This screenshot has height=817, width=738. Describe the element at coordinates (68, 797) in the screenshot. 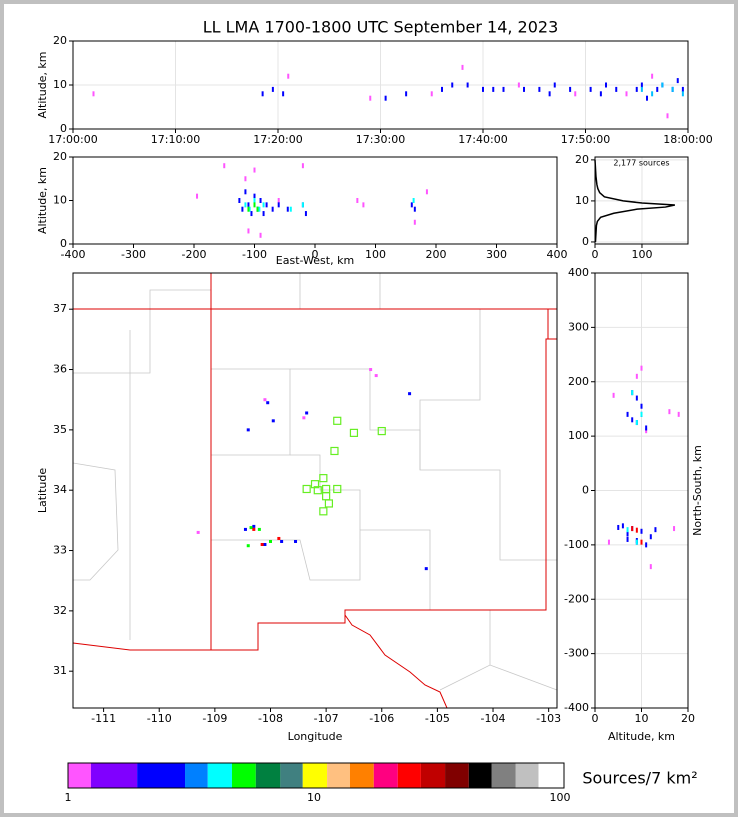

I see `x-tick-label: 1` at that location.